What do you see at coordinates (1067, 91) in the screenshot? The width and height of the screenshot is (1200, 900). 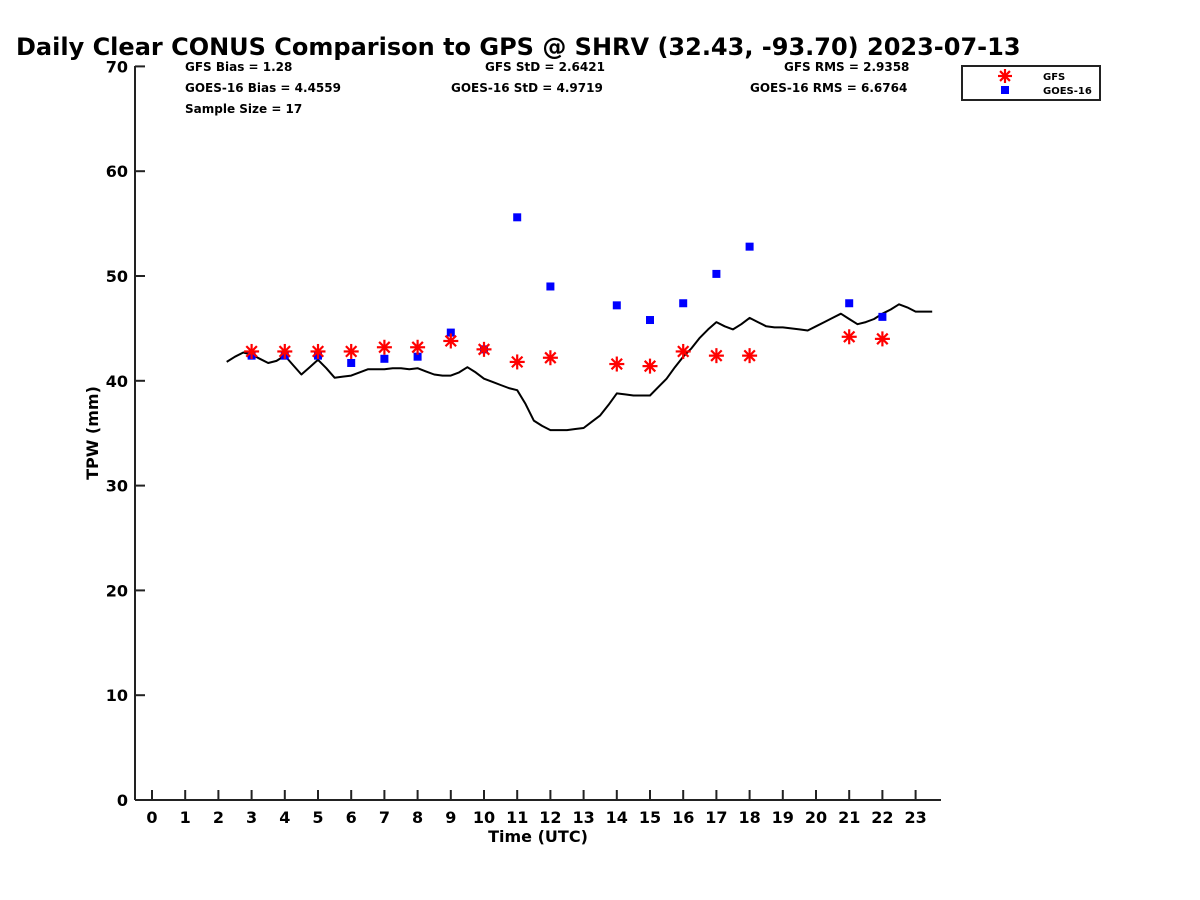 I see `legend-label: GOES-16` at bounding box center [1067, 91].